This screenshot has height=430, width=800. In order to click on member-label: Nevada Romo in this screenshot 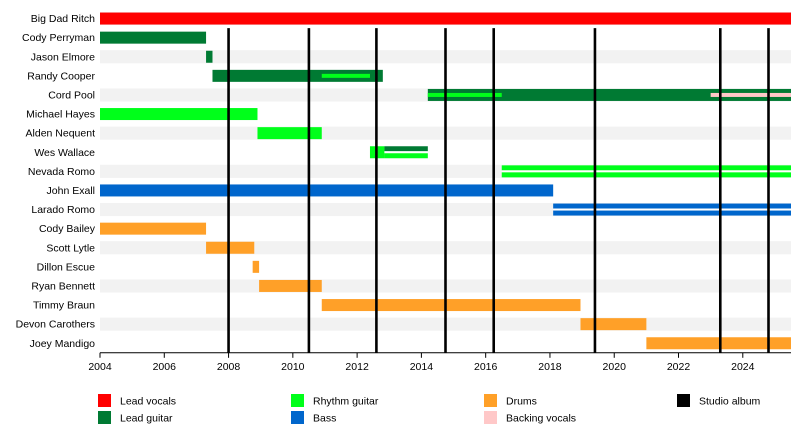, I will do `click(61, 172)`.